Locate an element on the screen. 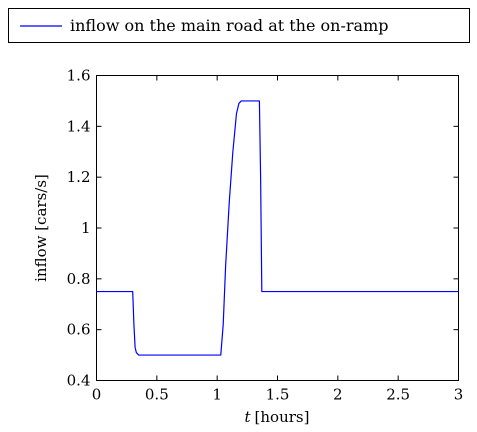 The height and width of the screenshot is (432, 477). x-axis-label: t [hours] is located at coordinates (277, 417).